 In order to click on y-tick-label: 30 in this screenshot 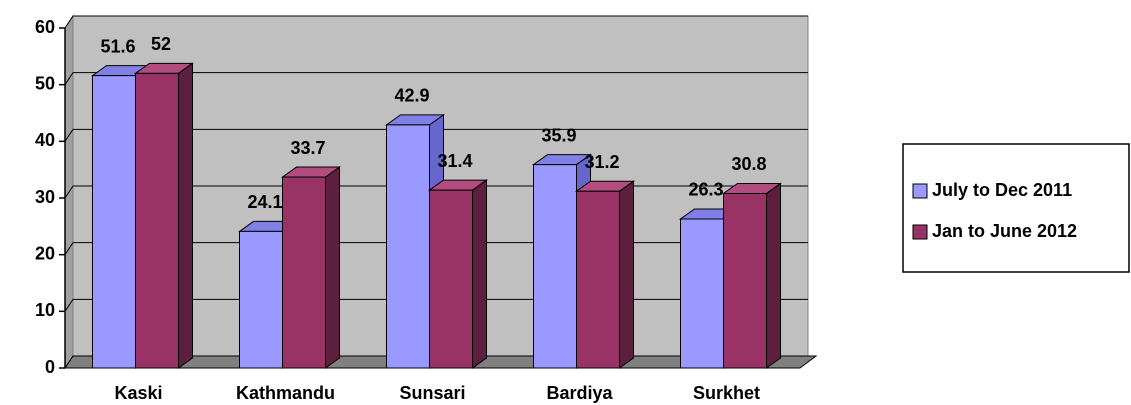, I will do `click(45, 197)`.